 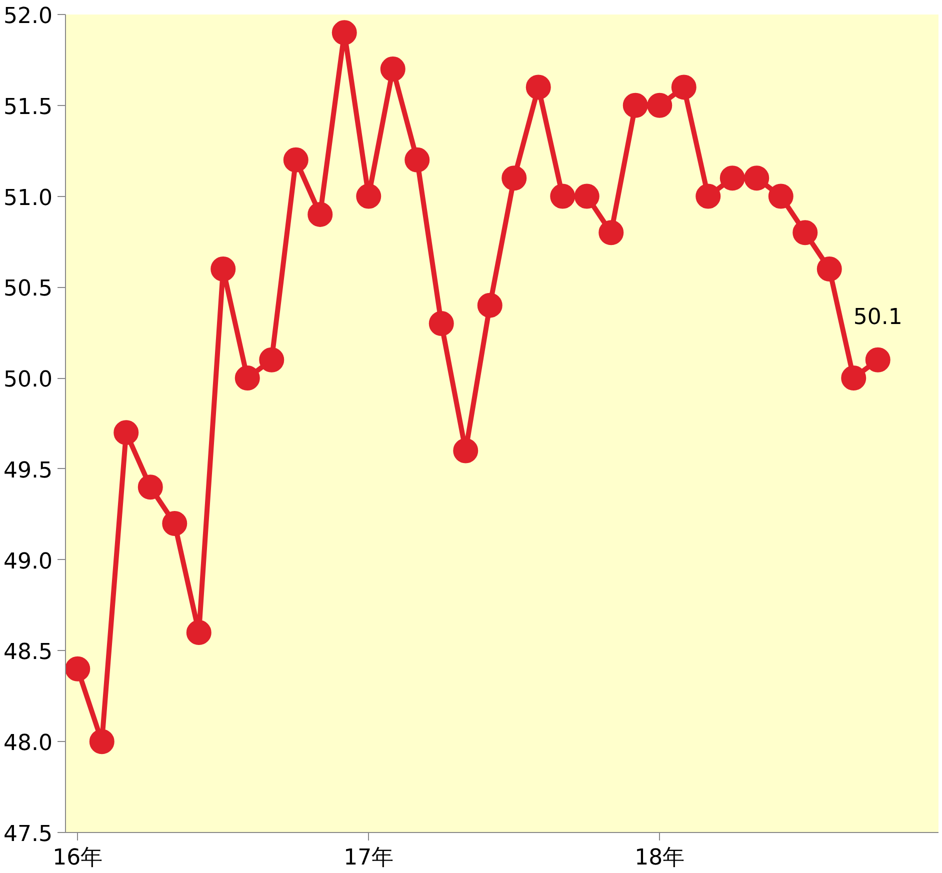 I want to click on y-tick-label: 49.5, so click(x=28, y=471).